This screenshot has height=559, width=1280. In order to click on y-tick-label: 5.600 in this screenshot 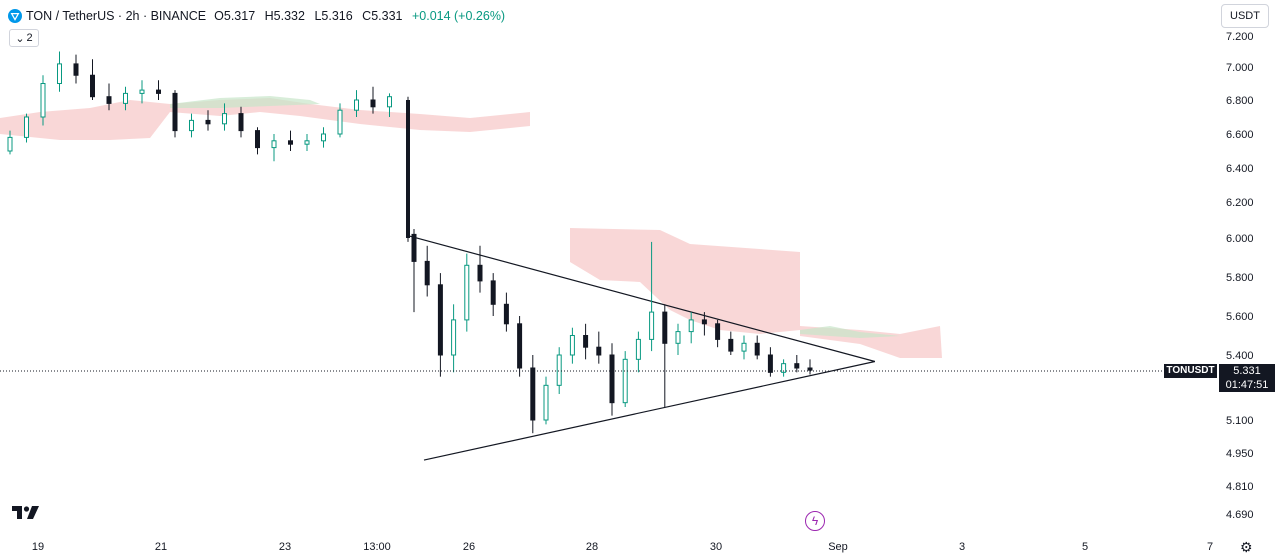, I will do `click(1240, 317)`.